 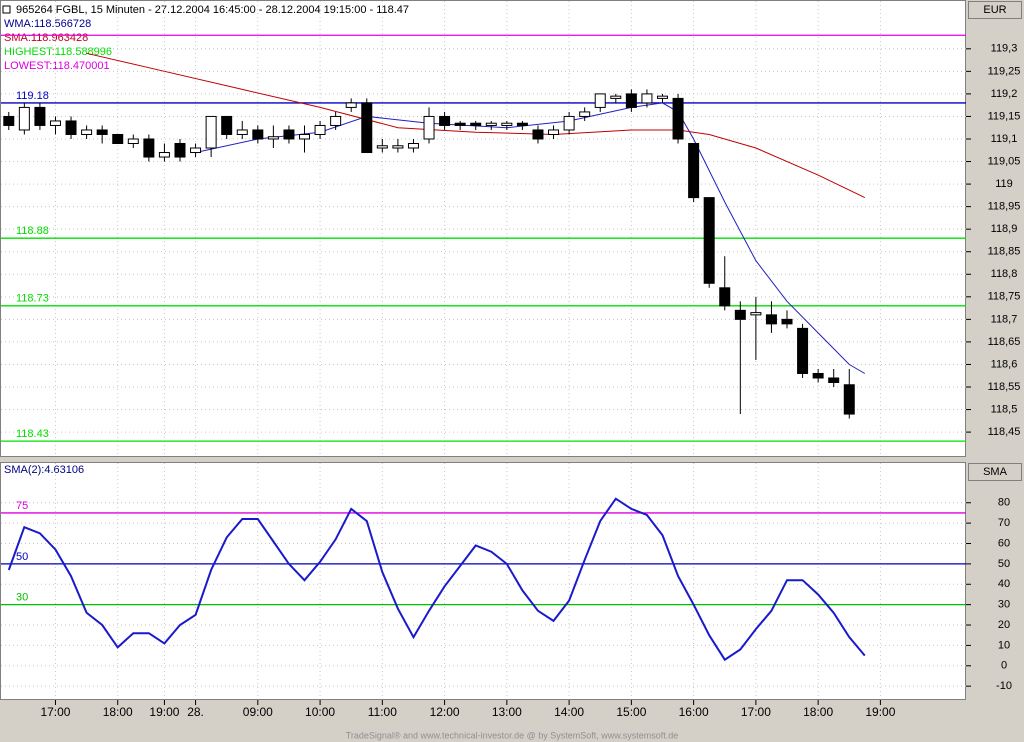 I want to click on y-tick-label: 30, so click(x=1004, y=605).